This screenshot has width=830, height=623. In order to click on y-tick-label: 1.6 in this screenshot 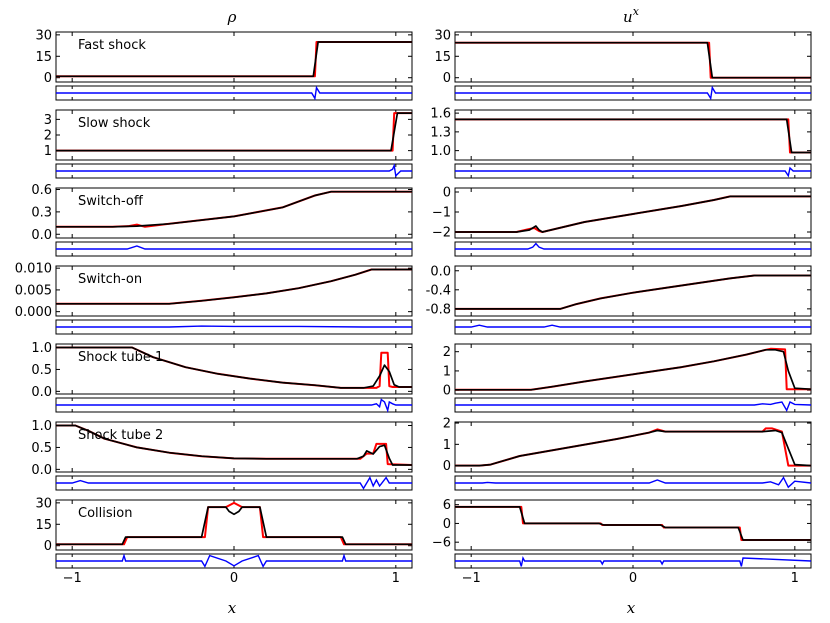, I will do `click(440, 114)`.